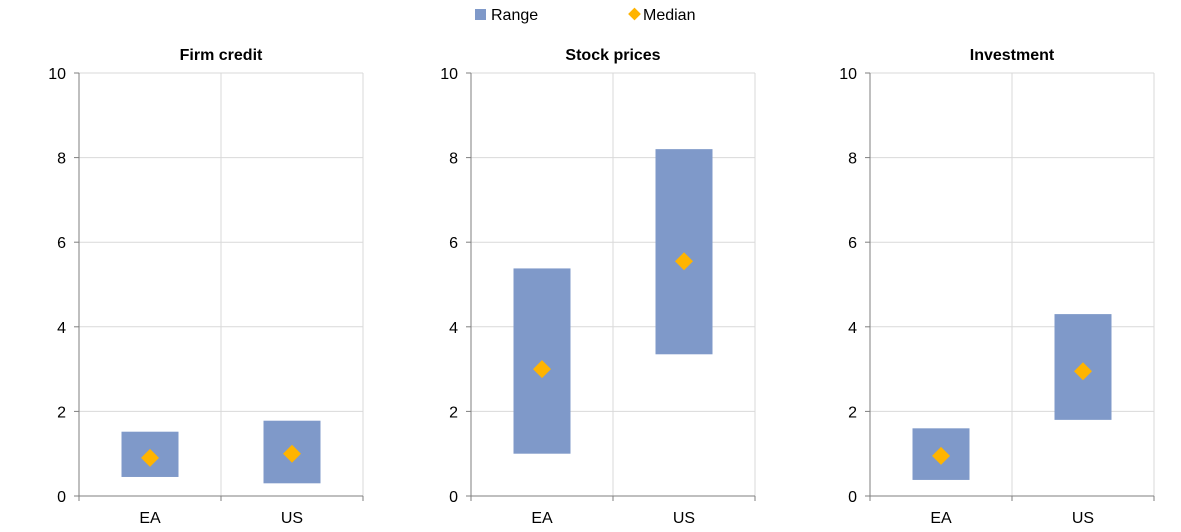 Image resolution: width=1181 pixels, height=532 pixels. Describe the element at coordinates (221, 55) in the screenshot. I see `panel-title: Firm credit` at that location.